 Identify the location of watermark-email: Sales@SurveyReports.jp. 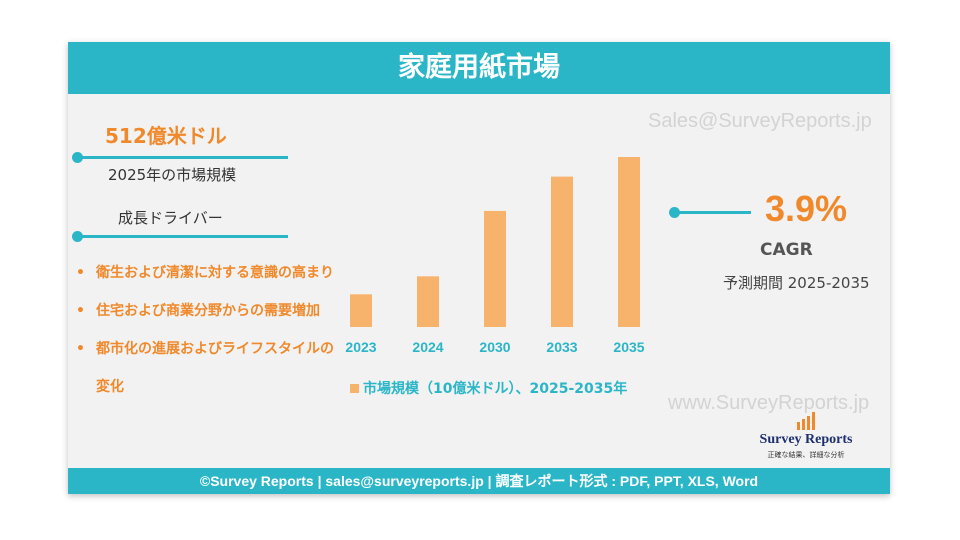
(760, 121).